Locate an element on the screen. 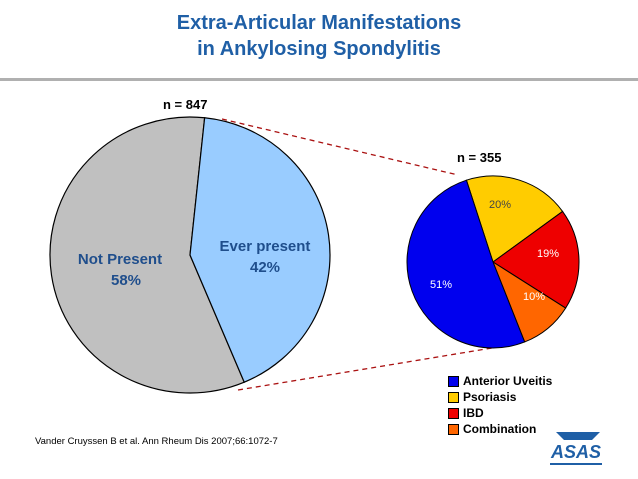 The image size is (638, 479). title-line-1: Extra-Articular Manifestations is located at coordinates (319, 23).